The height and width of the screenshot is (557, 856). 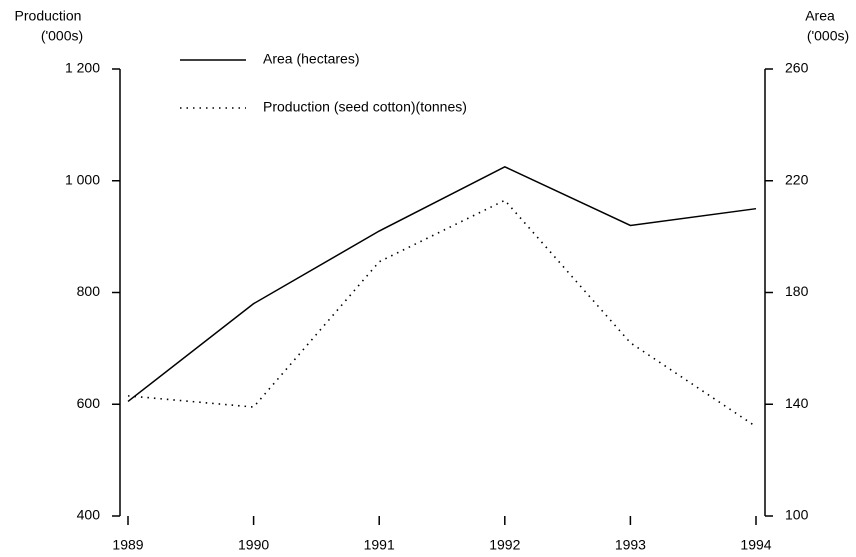 What do you see at coordinates (379, 545) in the screenshot?
I see `x-tick-label: 1991` at bounding box center [379, 545].